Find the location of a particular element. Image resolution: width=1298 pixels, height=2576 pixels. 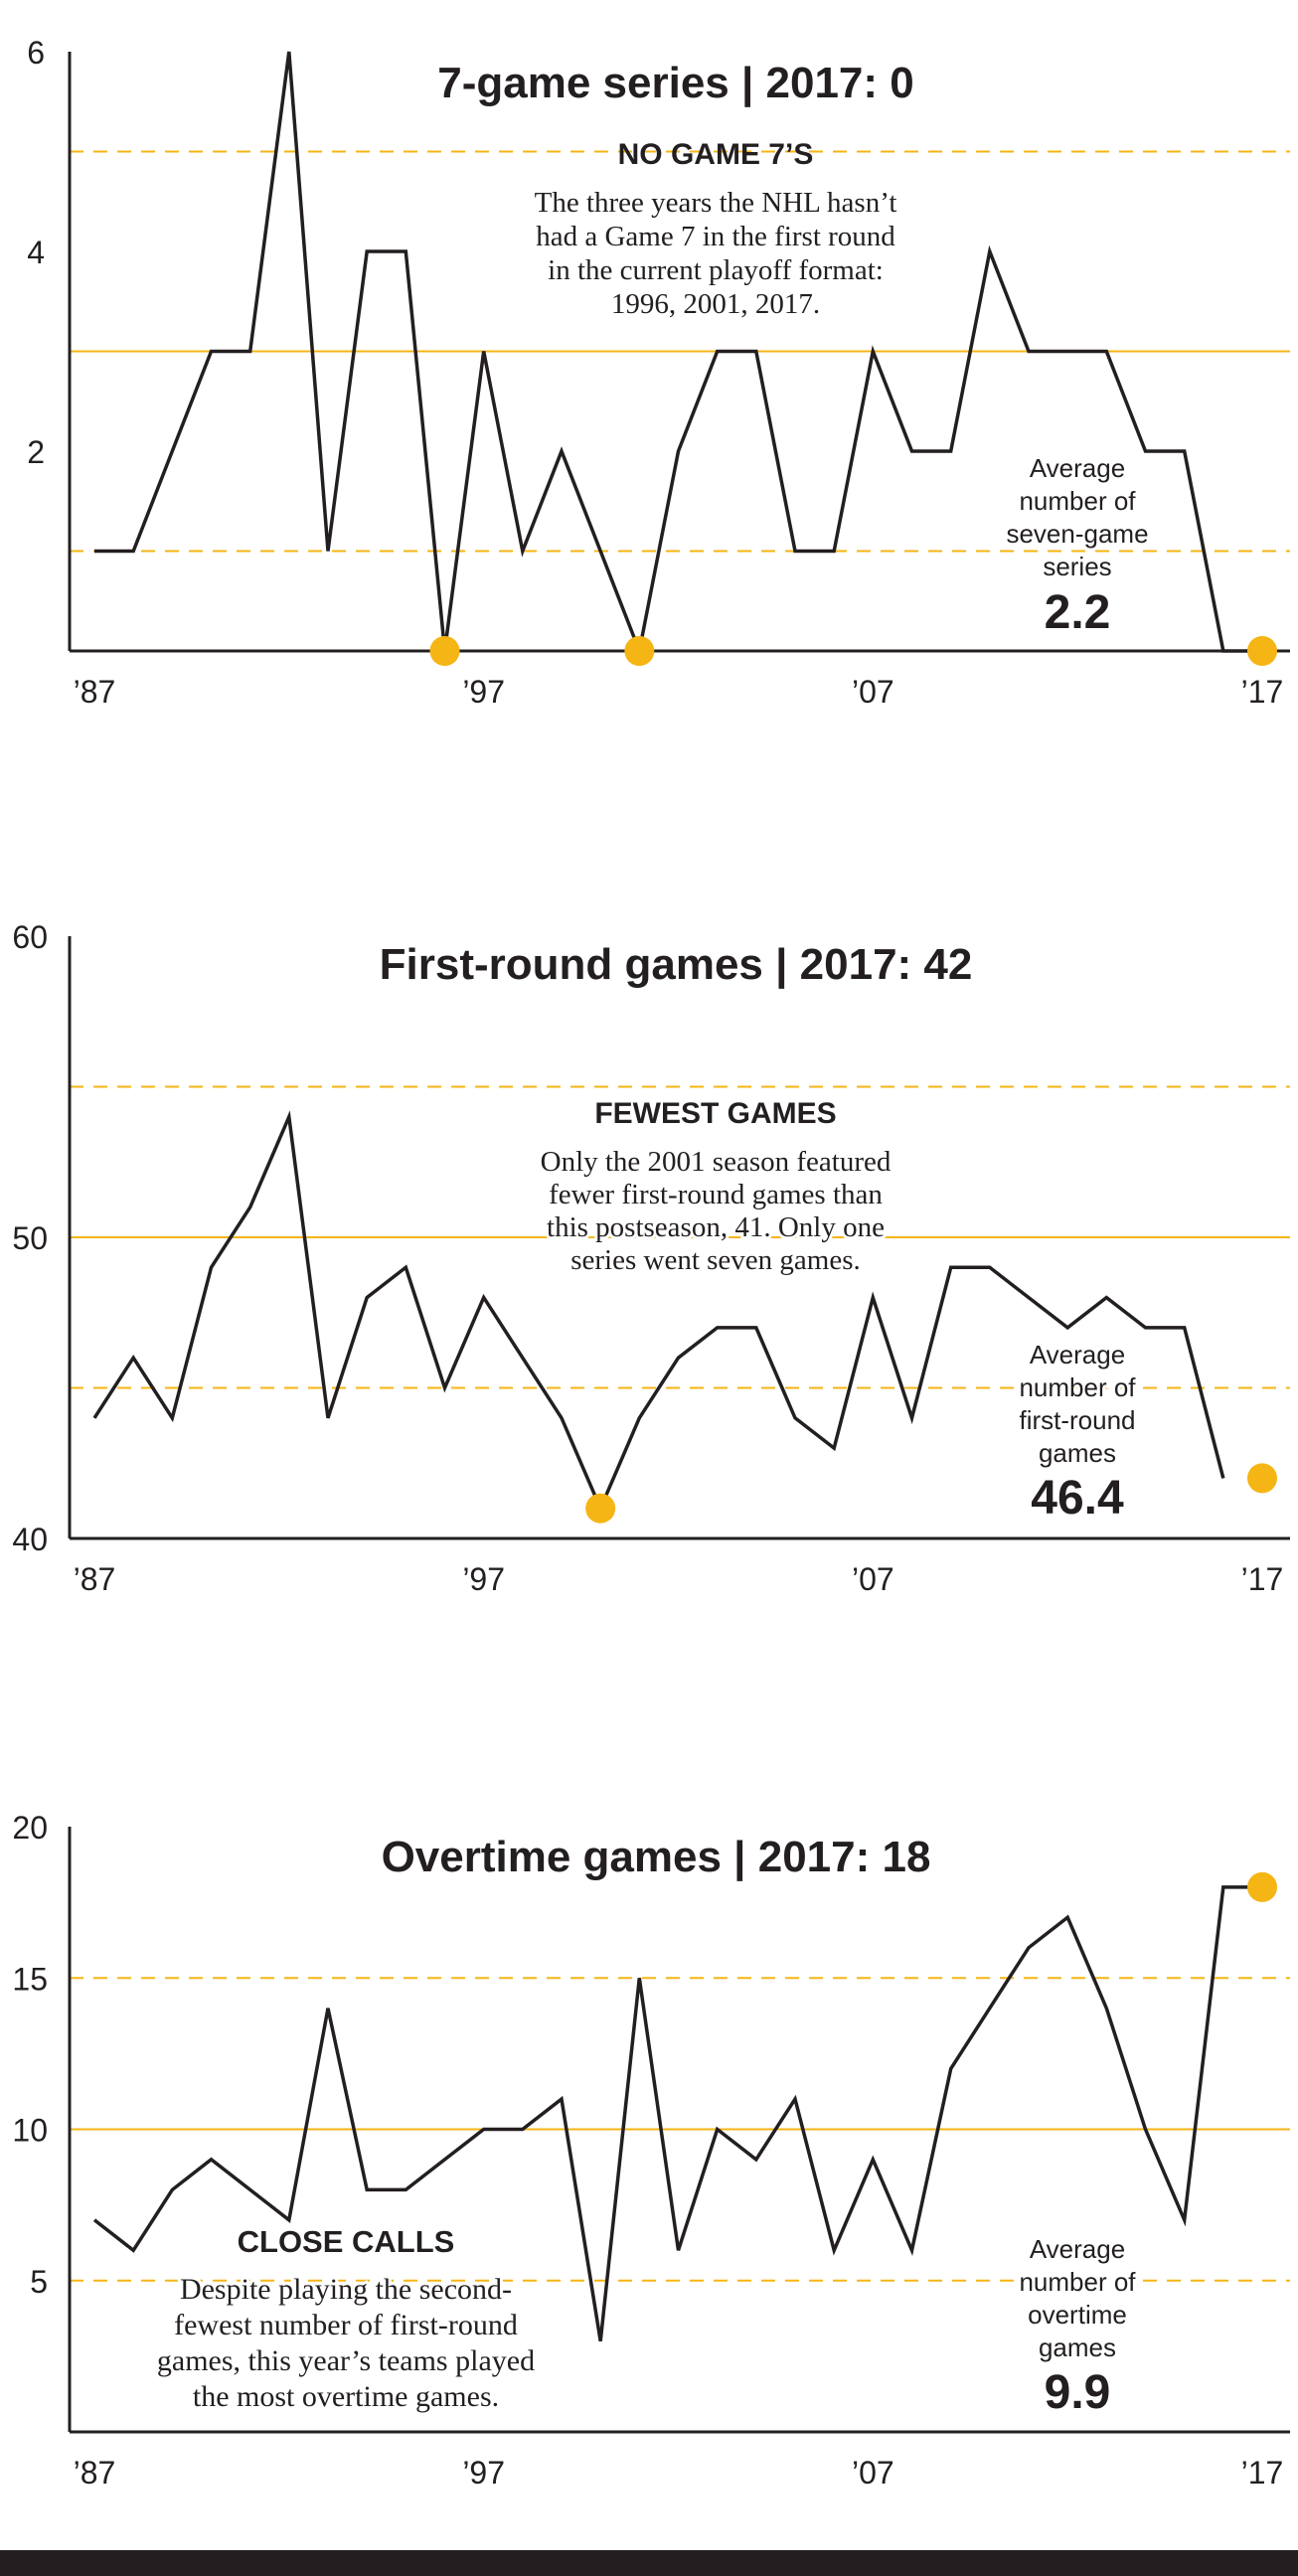

annotation-line: Only the 2001 season featured is located at coordinates (716, 1162).